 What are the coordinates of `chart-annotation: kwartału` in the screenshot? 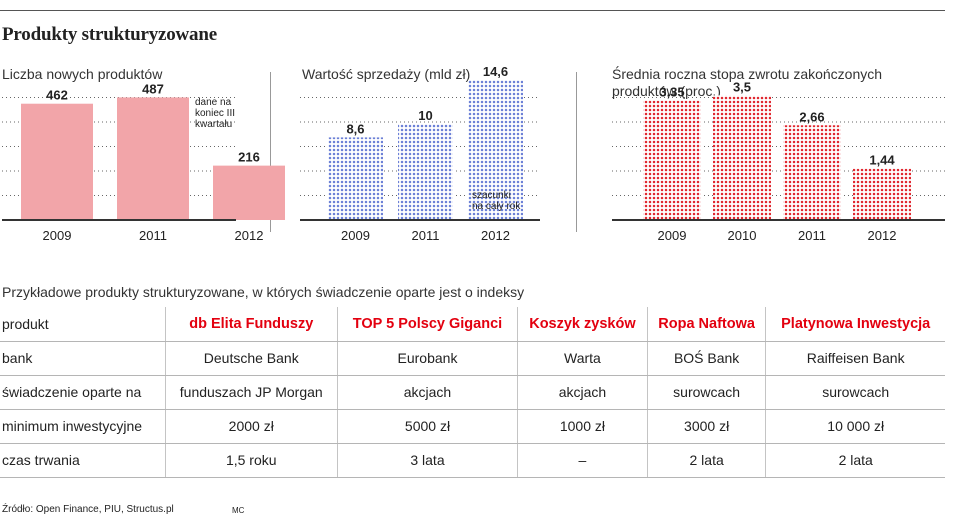 It's located at (213, 124).